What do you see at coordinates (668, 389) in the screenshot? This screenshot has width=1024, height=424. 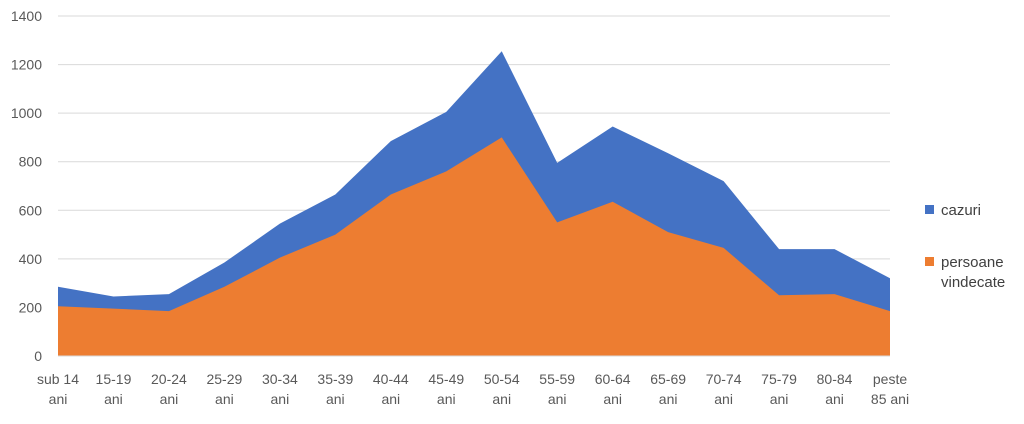 I see `x-tick-label: 65-69 ani` at bounding box center [668, 389].